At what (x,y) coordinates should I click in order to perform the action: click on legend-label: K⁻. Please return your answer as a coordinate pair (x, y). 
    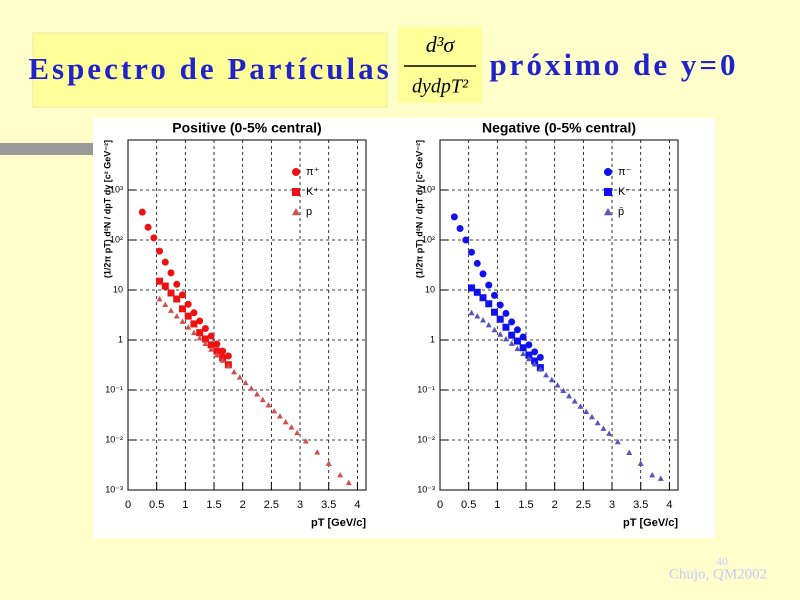
    Looking at the image, I should click on (624, 192).